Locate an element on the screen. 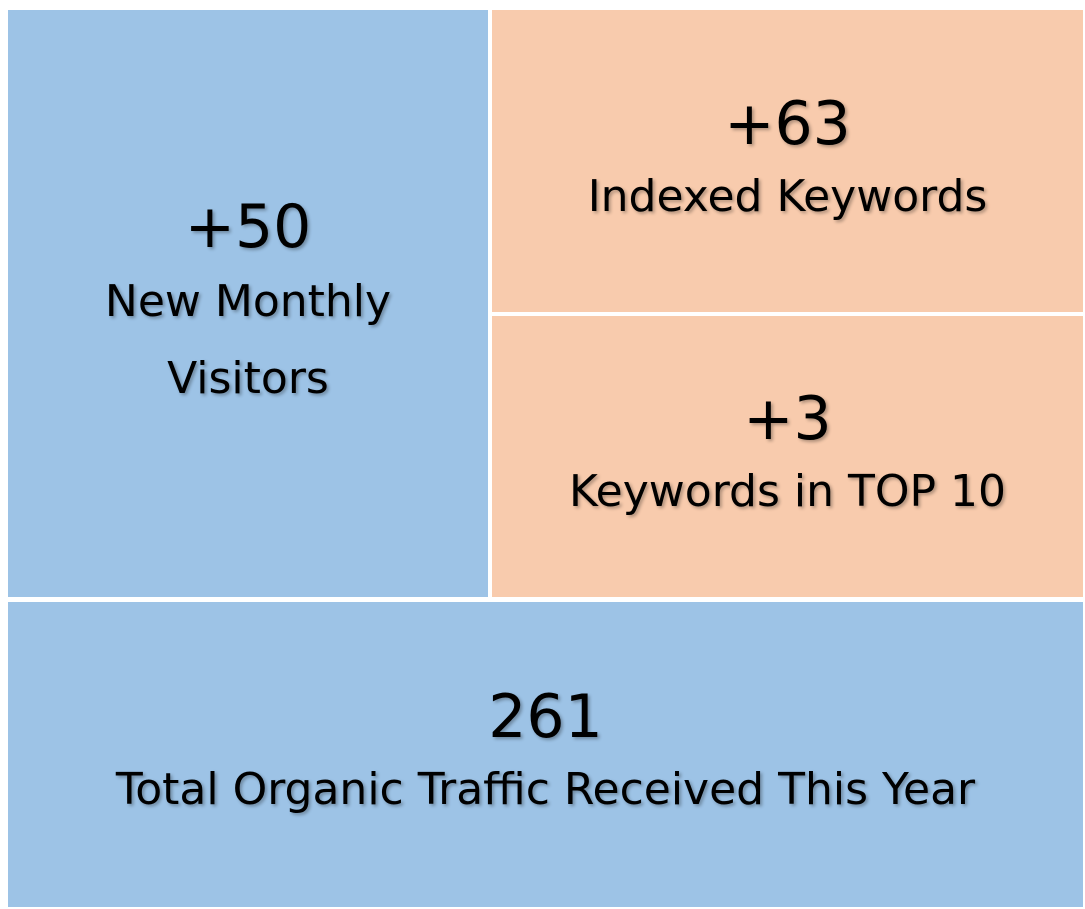 This screenshot has width=1085, height=909. tile-label: Total Organic Traffic Received This Year is located at coordinates (545, 790).